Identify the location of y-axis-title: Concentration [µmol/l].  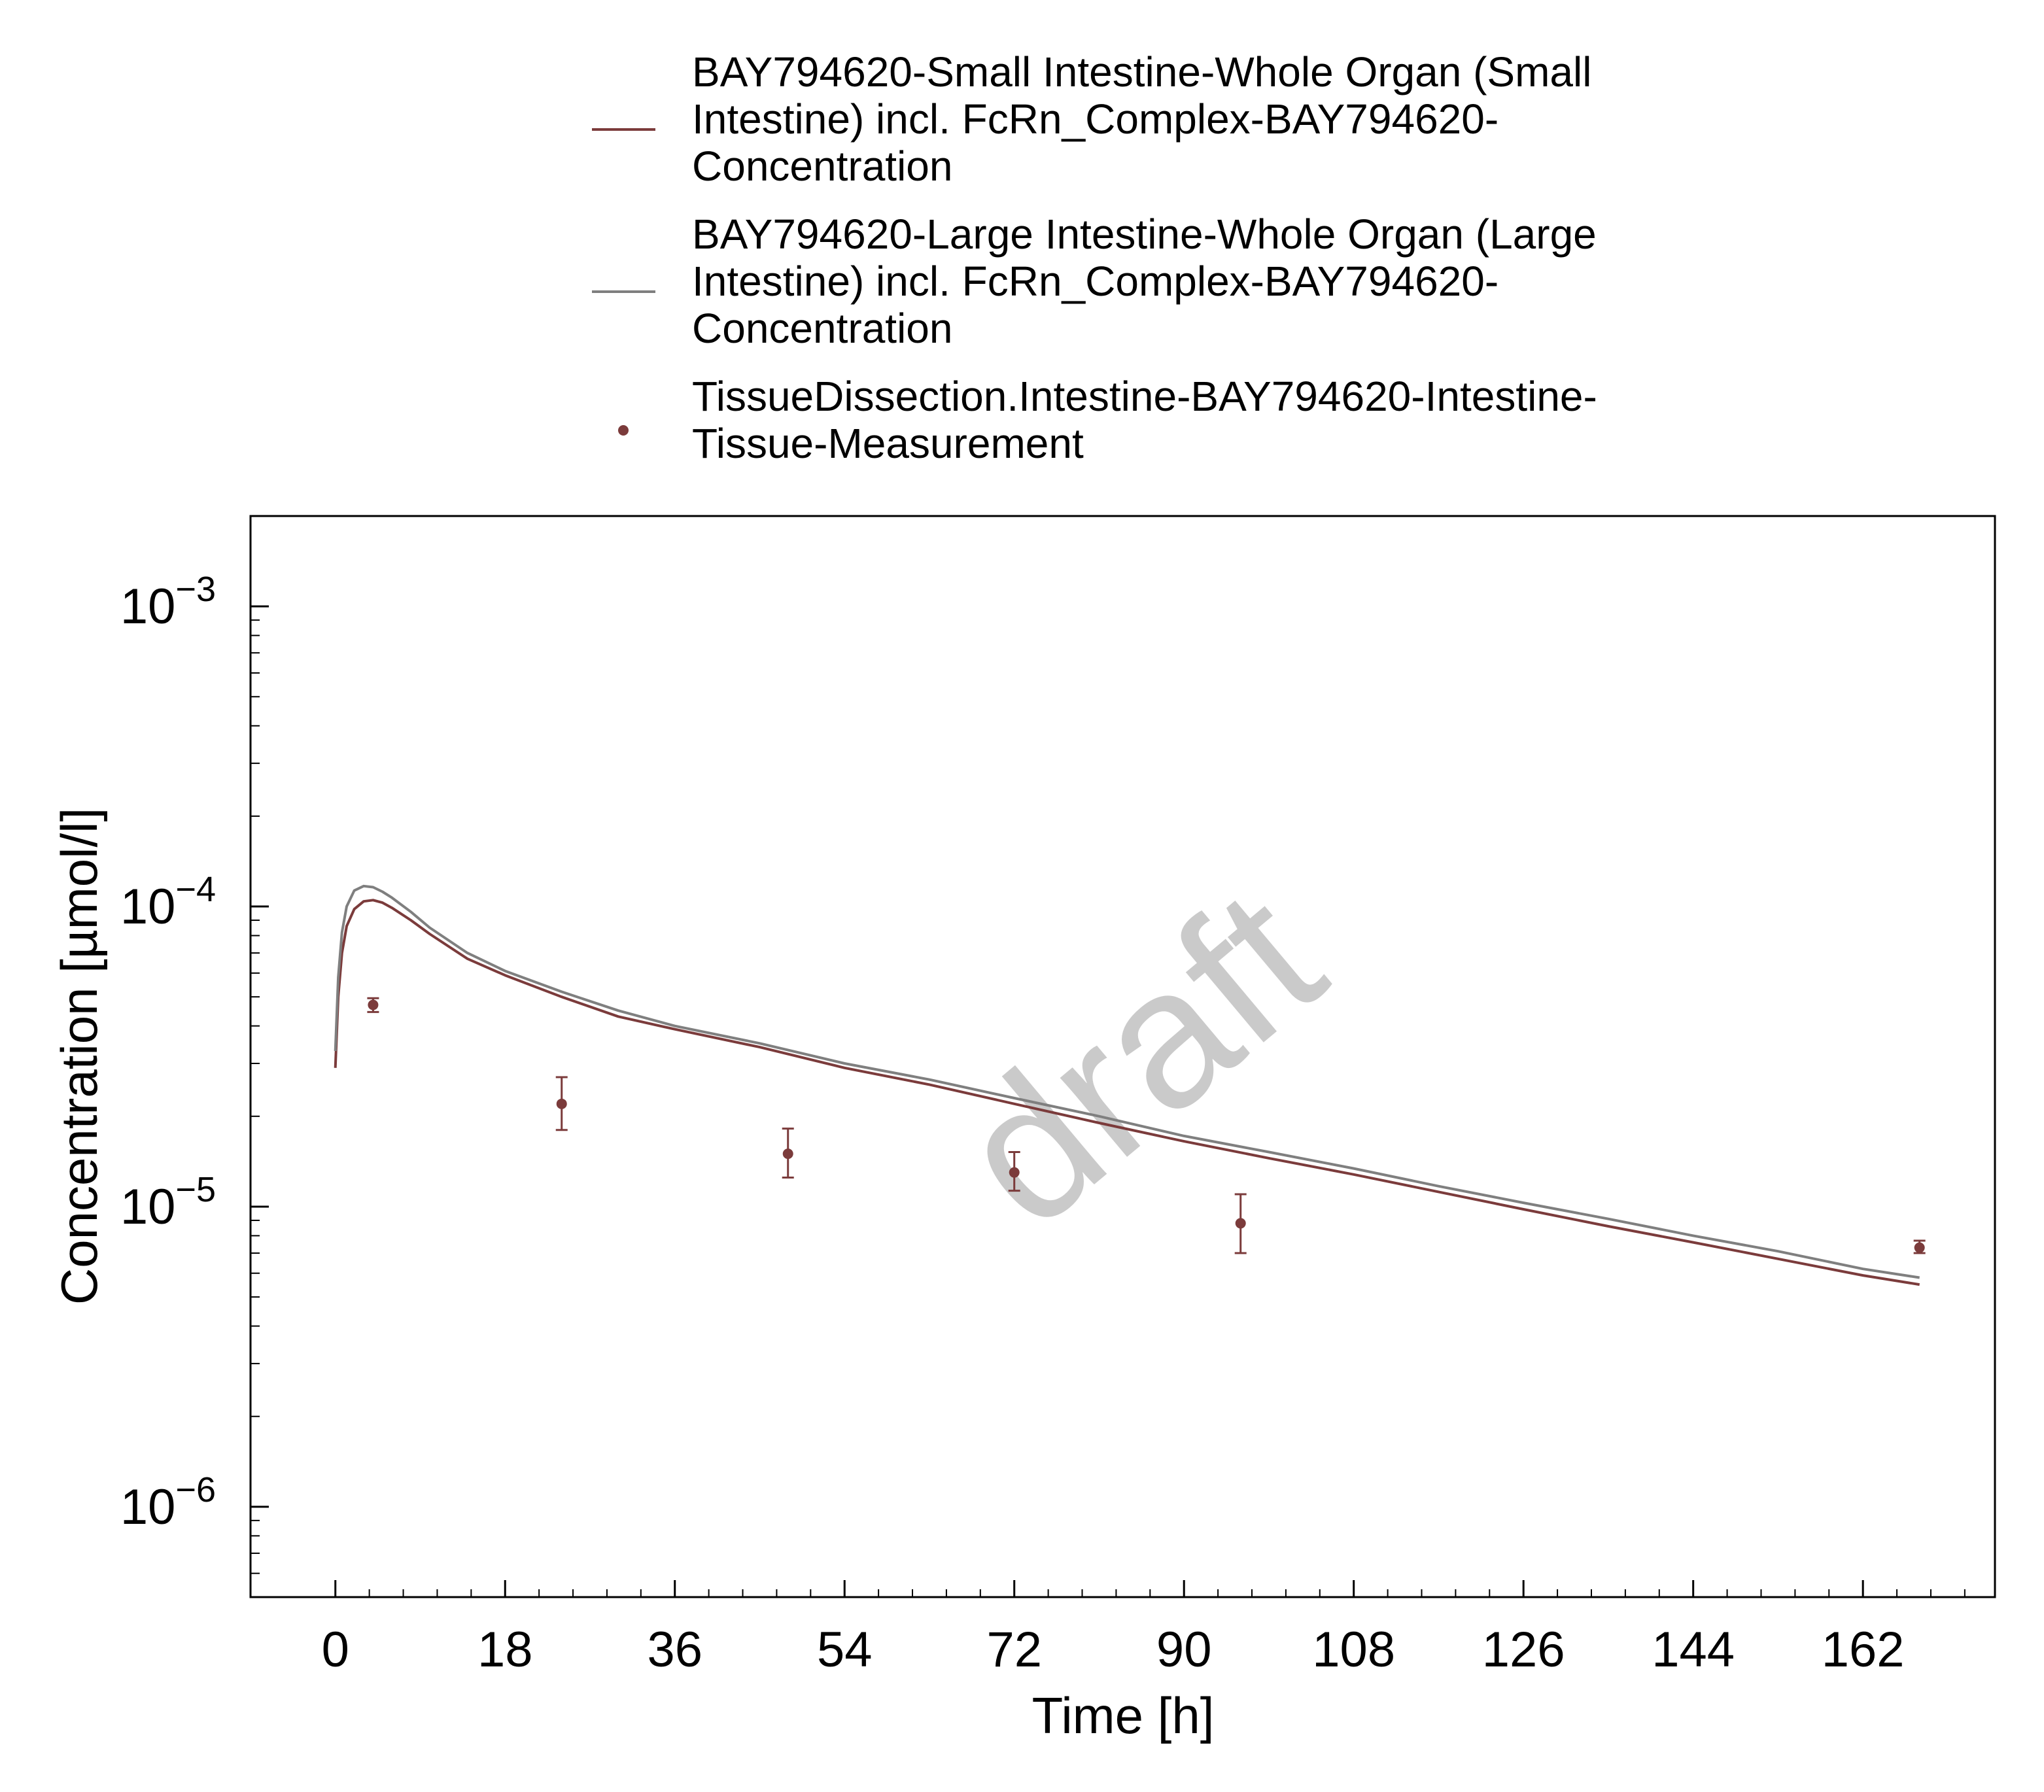
(79, 1056).